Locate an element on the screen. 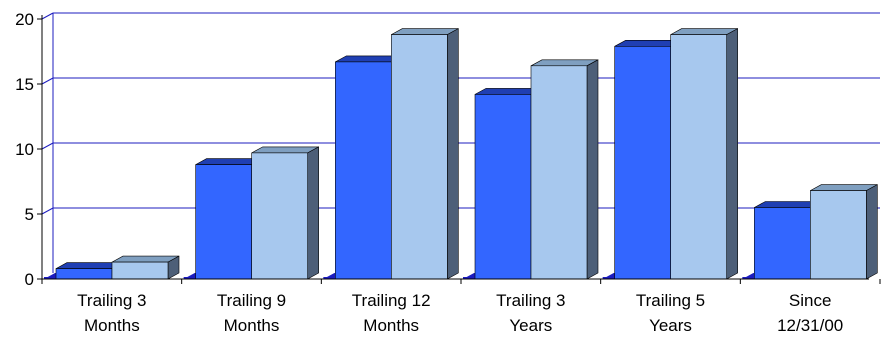 The image size is (882, 340). y-tick-label: 20 is located at coordinates (24, 19).